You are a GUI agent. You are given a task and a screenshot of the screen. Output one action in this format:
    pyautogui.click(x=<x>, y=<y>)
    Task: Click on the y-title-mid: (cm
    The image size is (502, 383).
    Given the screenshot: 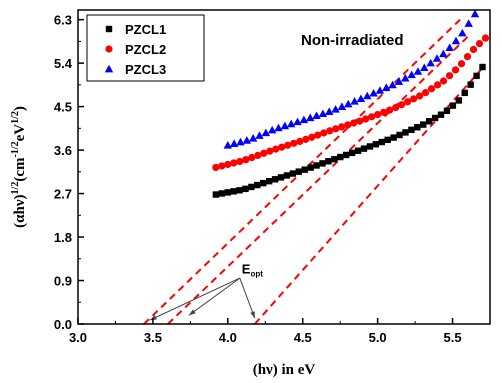 What is the action you would take?
    pyautogui.click(x=20, y=169)
    